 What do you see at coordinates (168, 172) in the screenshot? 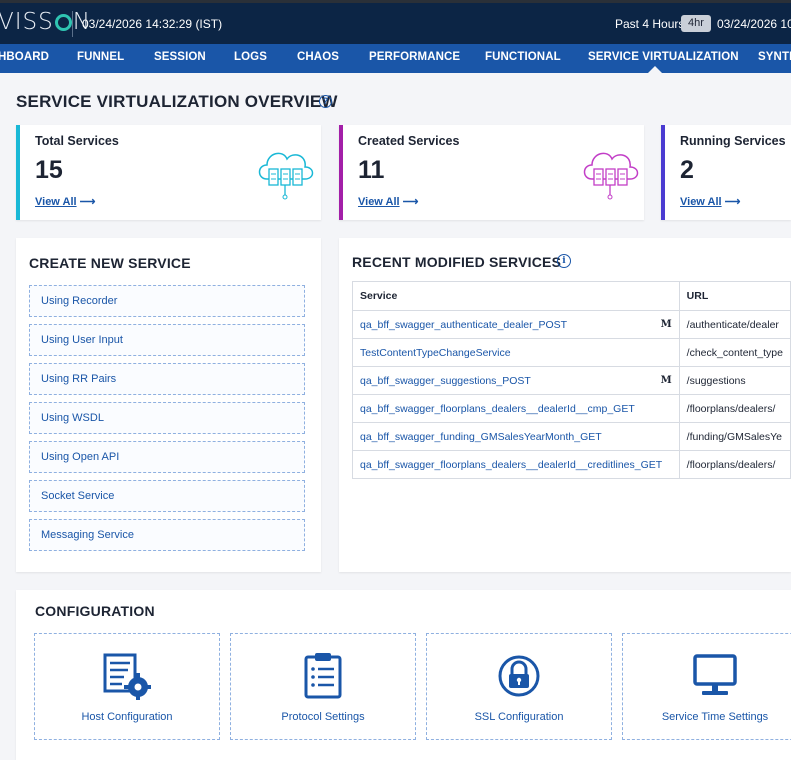
I see `stat-card-total: Total Services 15 View All ⟶` at bounding box center [168, 172].